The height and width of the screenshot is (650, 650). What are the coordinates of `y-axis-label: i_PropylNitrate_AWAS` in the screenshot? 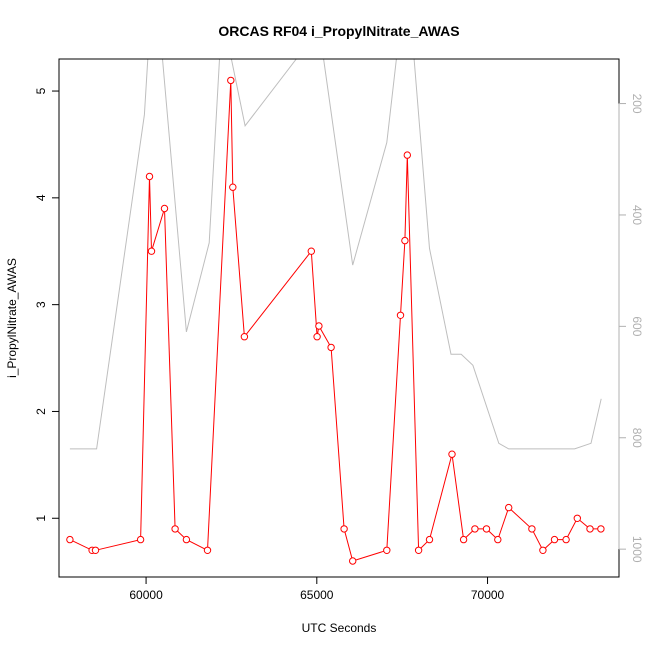 It's located at (12, 318).